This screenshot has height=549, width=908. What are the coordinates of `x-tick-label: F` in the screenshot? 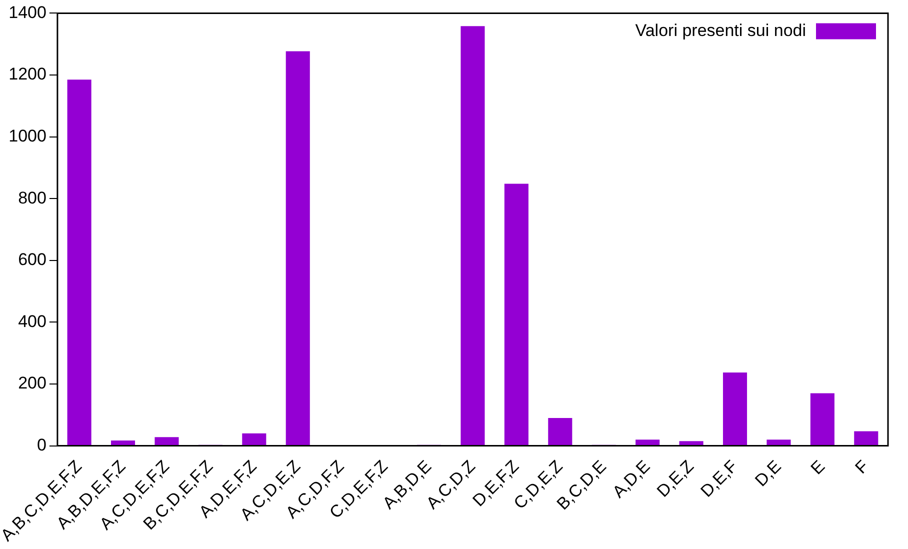 It's located at (862, 467).